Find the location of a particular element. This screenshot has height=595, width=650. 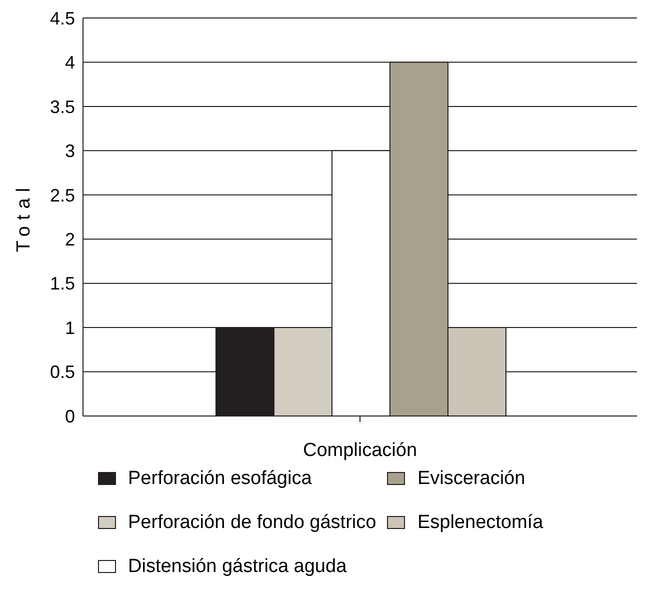

y-tick-label: 4.5 is located at coordinates (62, 18).